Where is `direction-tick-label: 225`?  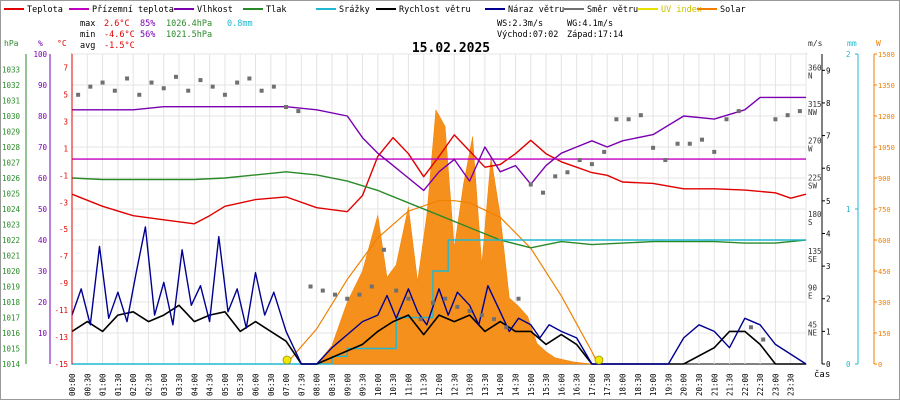
direction-tick-label: 225 is located at coordinates (815, 177).